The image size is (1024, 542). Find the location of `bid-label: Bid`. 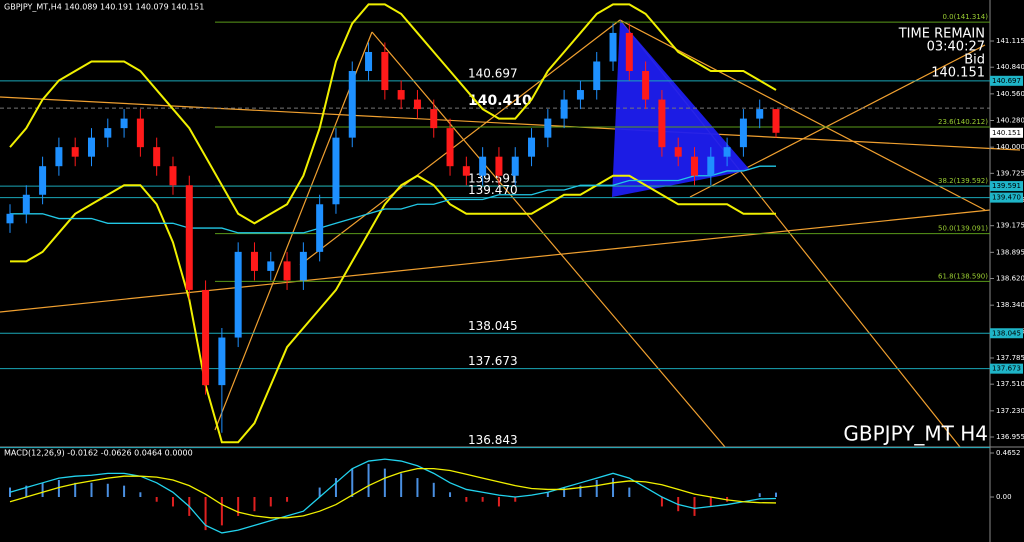

bid-label: Bid is located at coordinates (974, 60).